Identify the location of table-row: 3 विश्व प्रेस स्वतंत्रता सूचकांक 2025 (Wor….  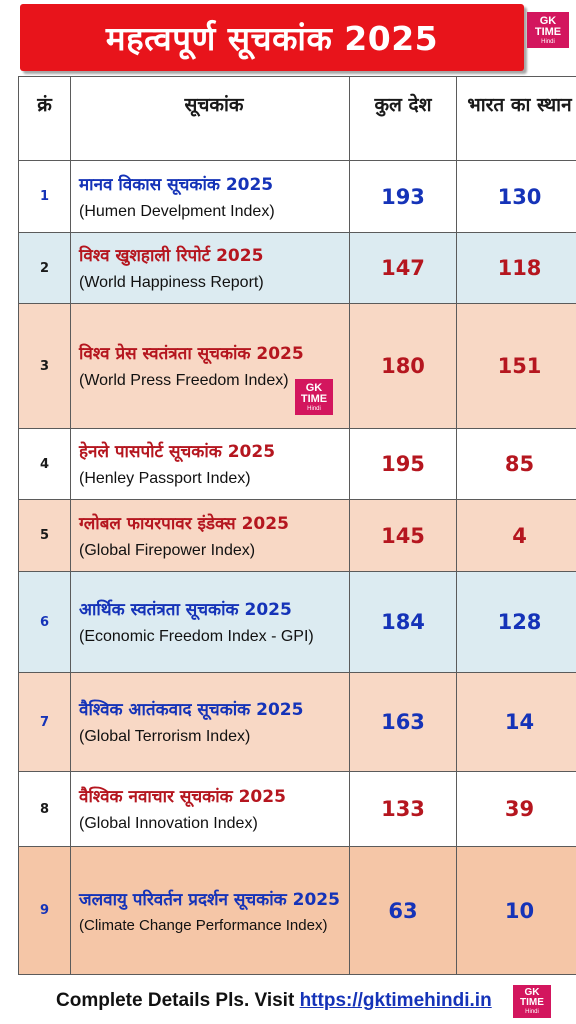
(297, 366).